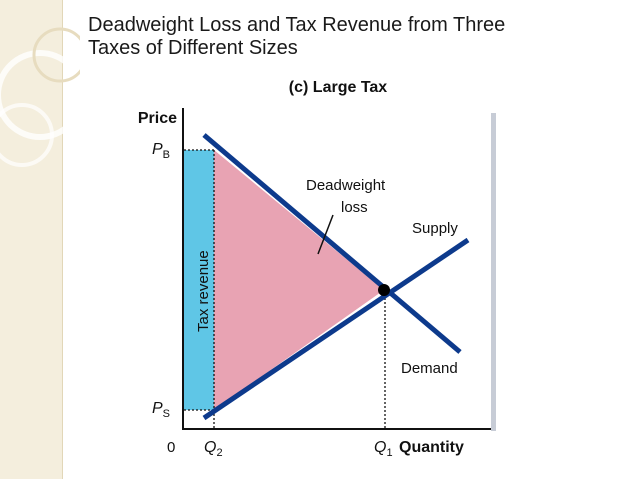 The image size is (638, 479). Describe the element at coordinates (161, 410) in the screenshot. I see `ps-label: PS` at that location.